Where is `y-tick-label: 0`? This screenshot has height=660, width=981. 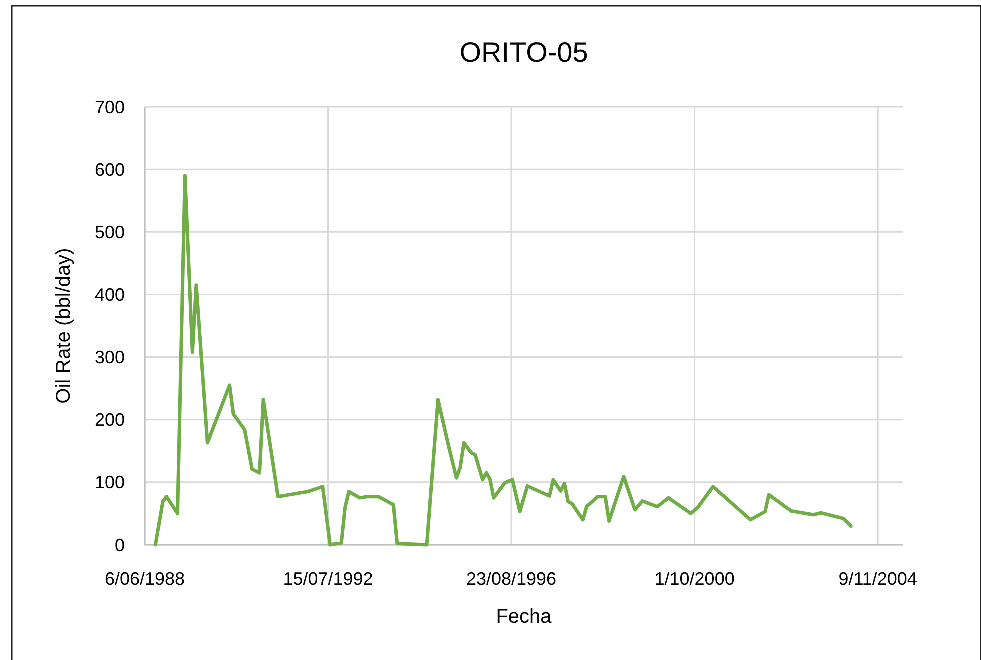 y-tick-label: 0 is located at coordinates (119, 545).